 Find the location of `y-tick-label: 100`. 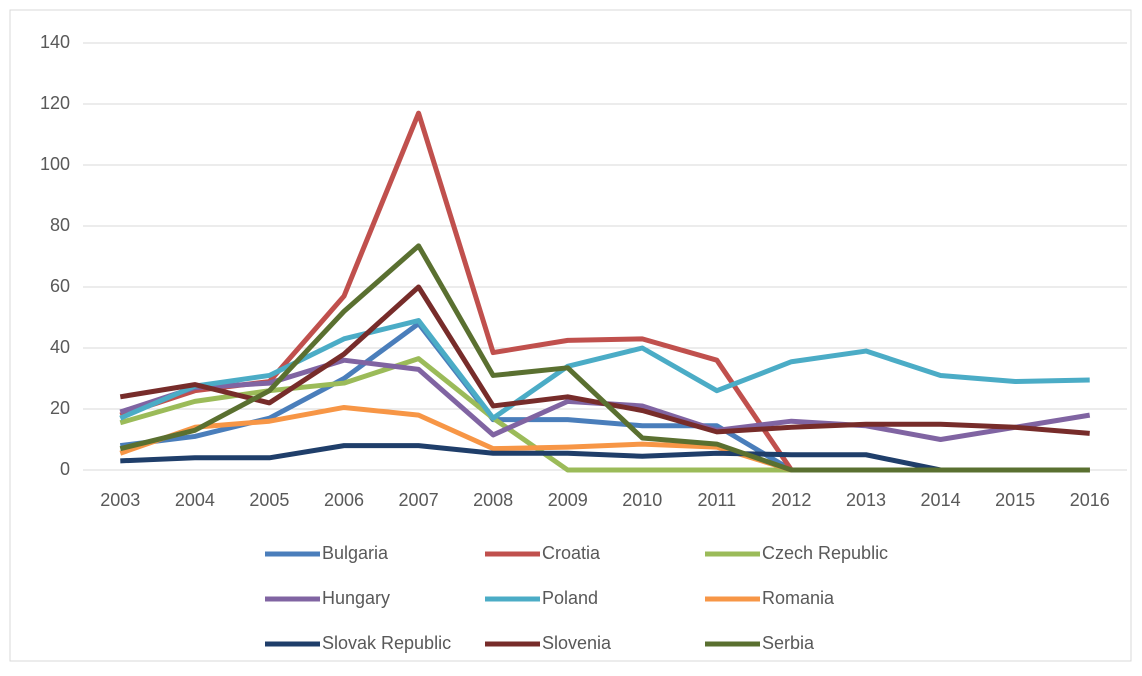

y-tick-label: 100 is located at coordinates (55, 164).